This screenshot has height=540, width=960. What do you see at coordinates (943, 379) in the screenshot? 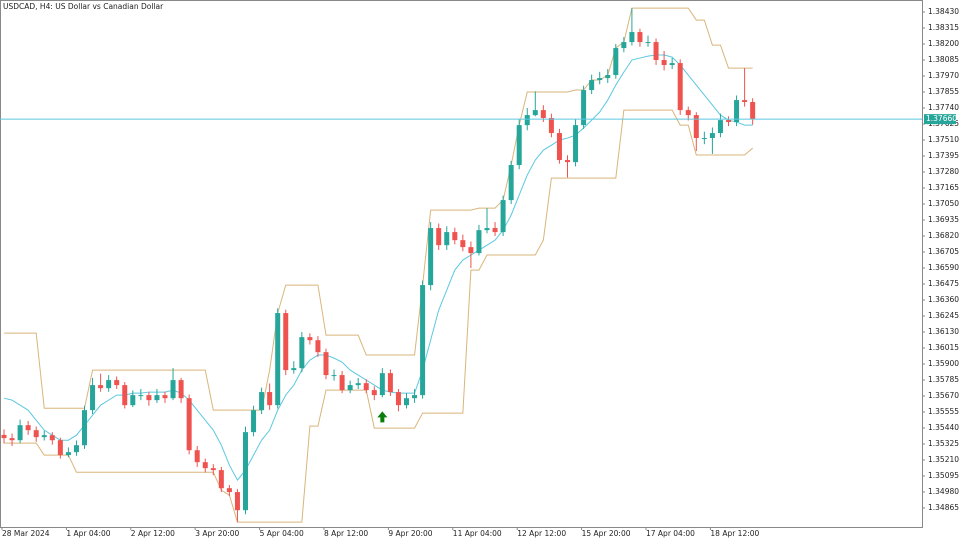
I see `y-tick-label: 1.35785` at bounding box center [943, 379].